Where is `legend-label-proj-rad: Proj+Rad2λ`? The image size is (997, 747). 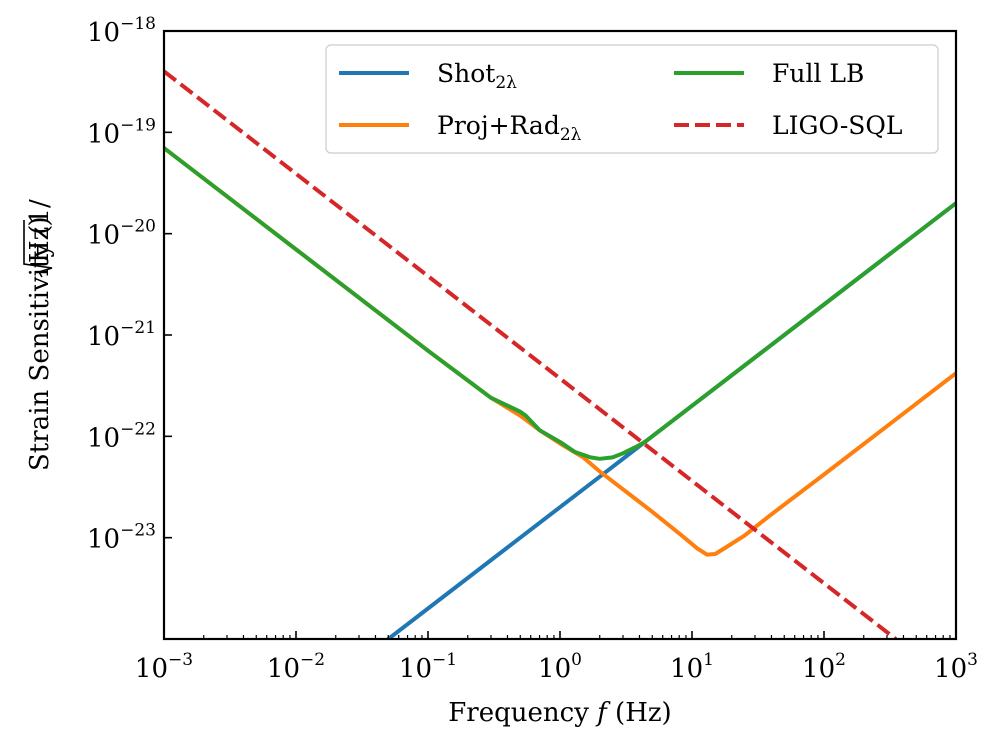 legend-label-proj-rad: Proj+Rad2λ is located at coordinates (509, 128).